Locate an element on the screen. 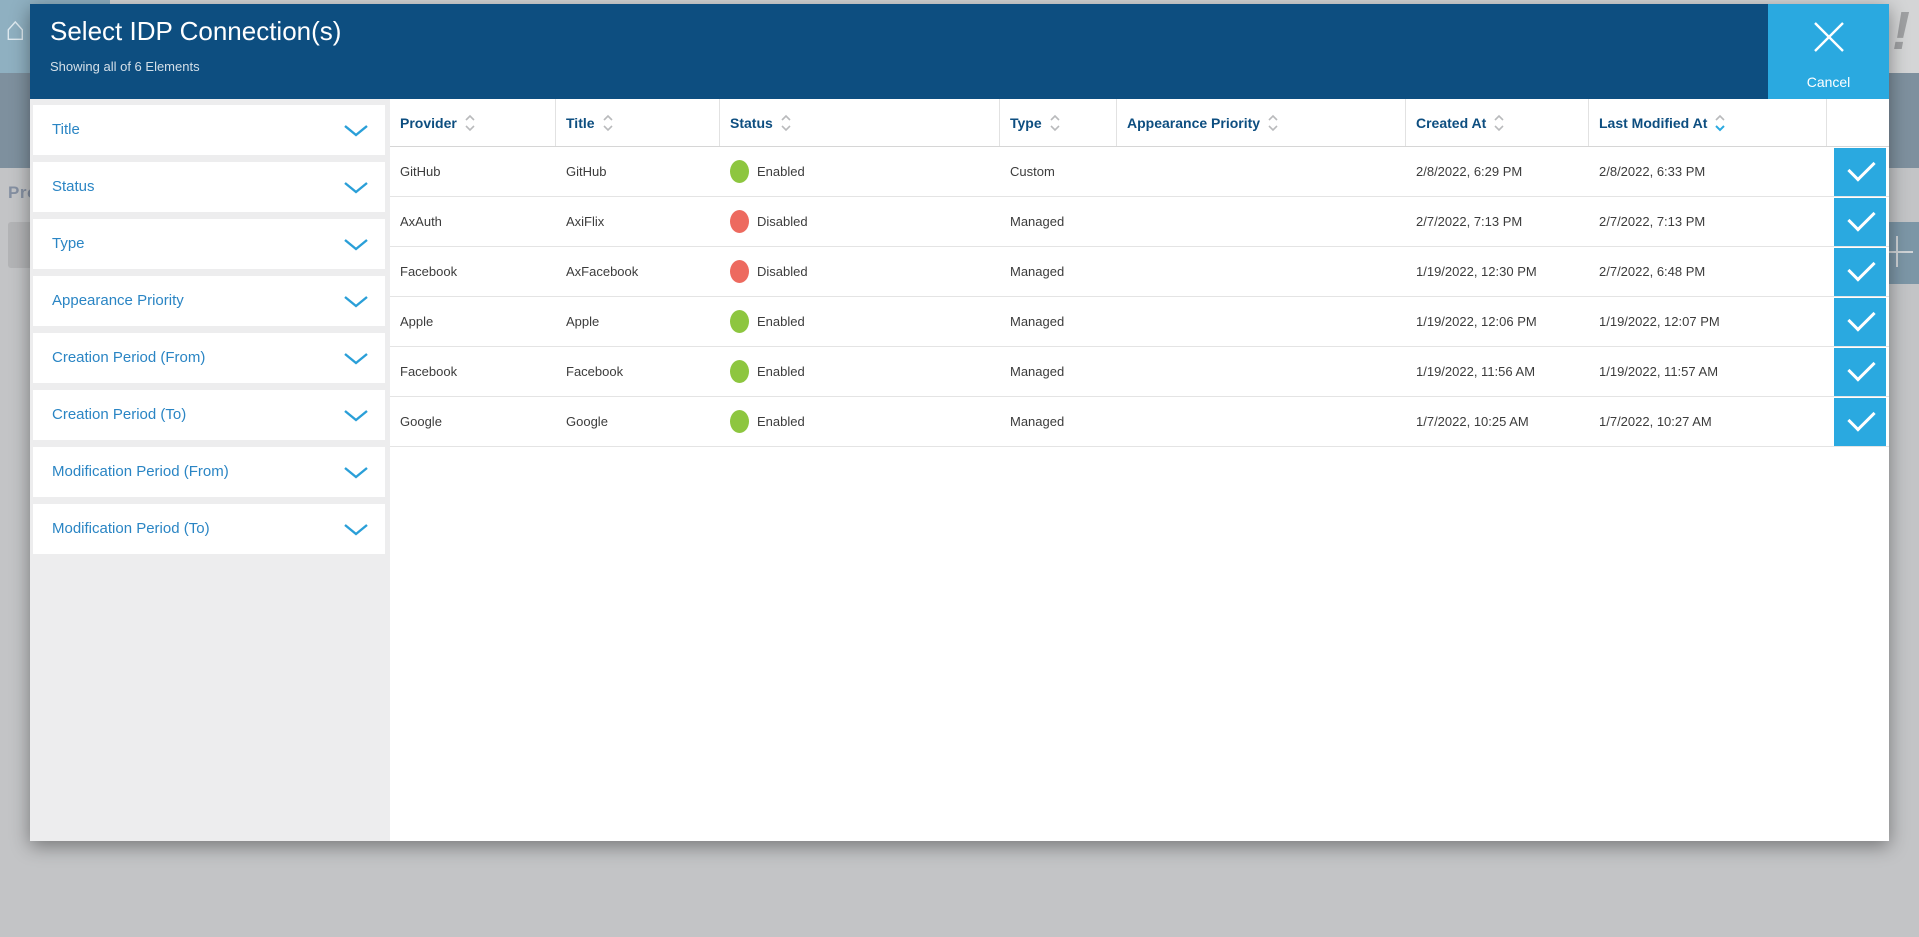 The height and width of the screenshot is (937, 1919). cell-last-modified-at: 2/7/2022, 7:13 PM is located at coordinates (1652, 221).